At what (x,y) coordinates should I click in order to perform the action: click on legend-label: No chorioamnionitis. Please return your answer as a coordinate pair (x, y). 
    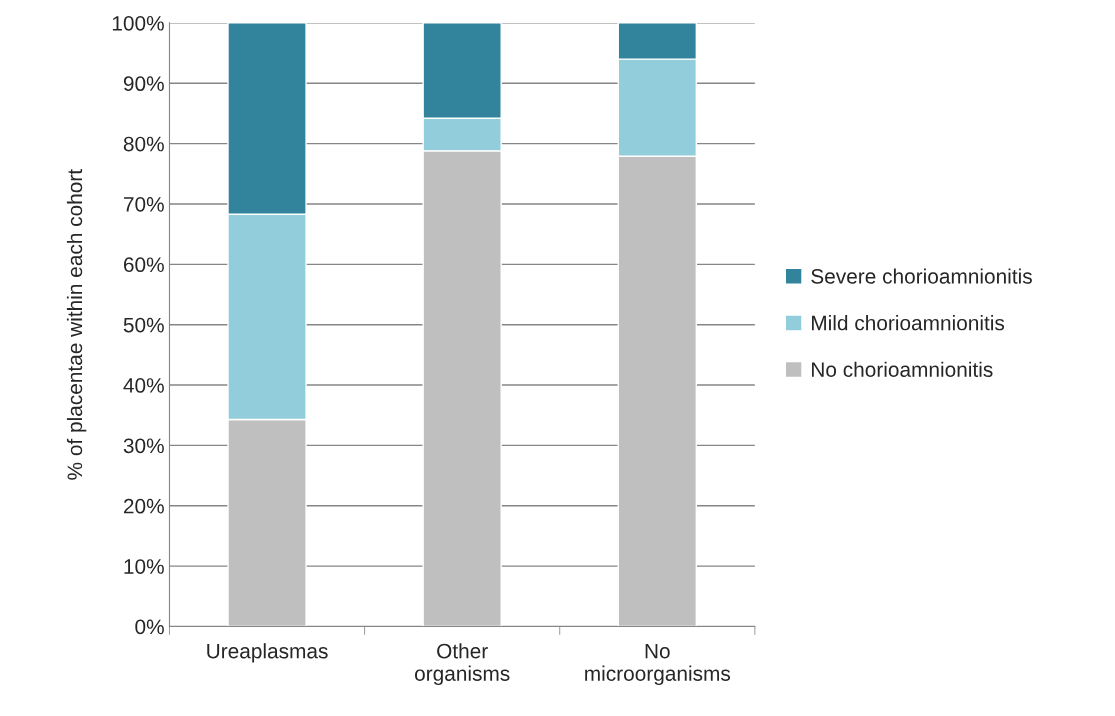
    Looking at the image, I should click on (902, 369).